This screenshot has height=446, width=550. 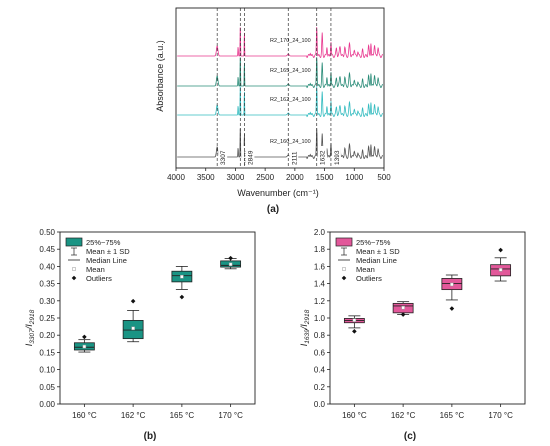 I want to click on boxplot-c-y-tick-label-5: 1.0, so click(x=320, y=318).